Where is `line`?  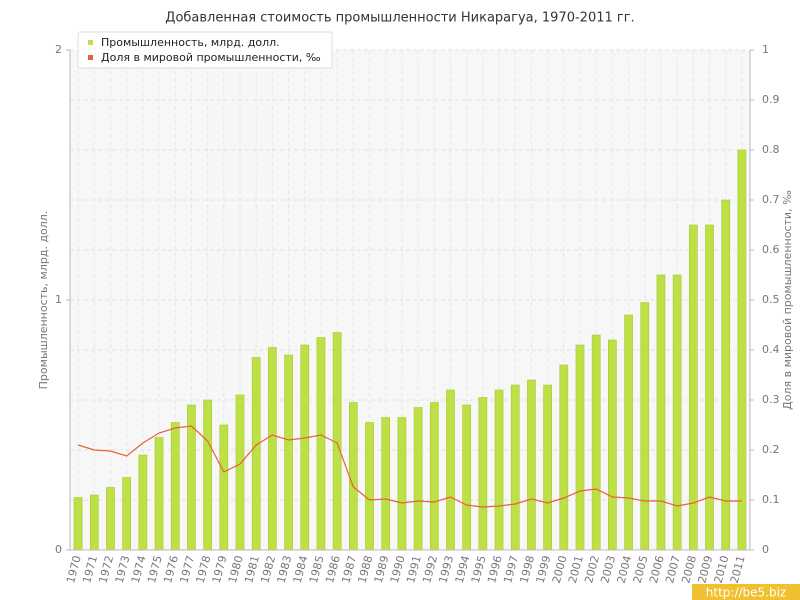 line is located at coordinates (409, 466).